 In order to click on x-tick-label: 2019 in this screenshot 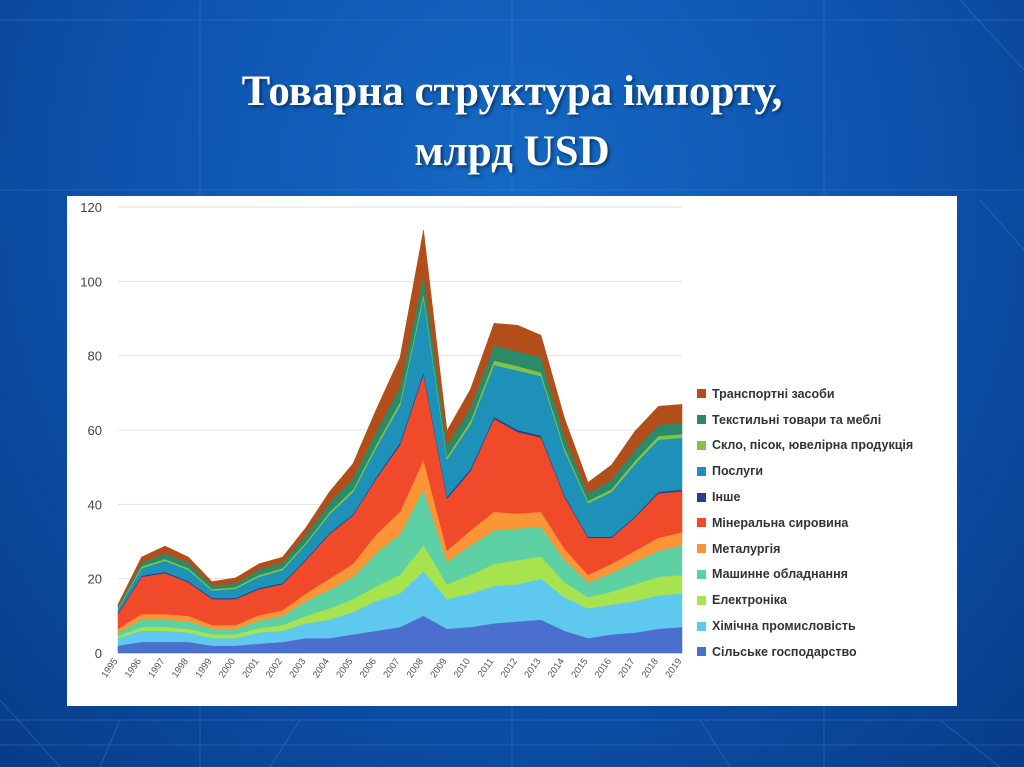, I will do `click(673, 668)`.